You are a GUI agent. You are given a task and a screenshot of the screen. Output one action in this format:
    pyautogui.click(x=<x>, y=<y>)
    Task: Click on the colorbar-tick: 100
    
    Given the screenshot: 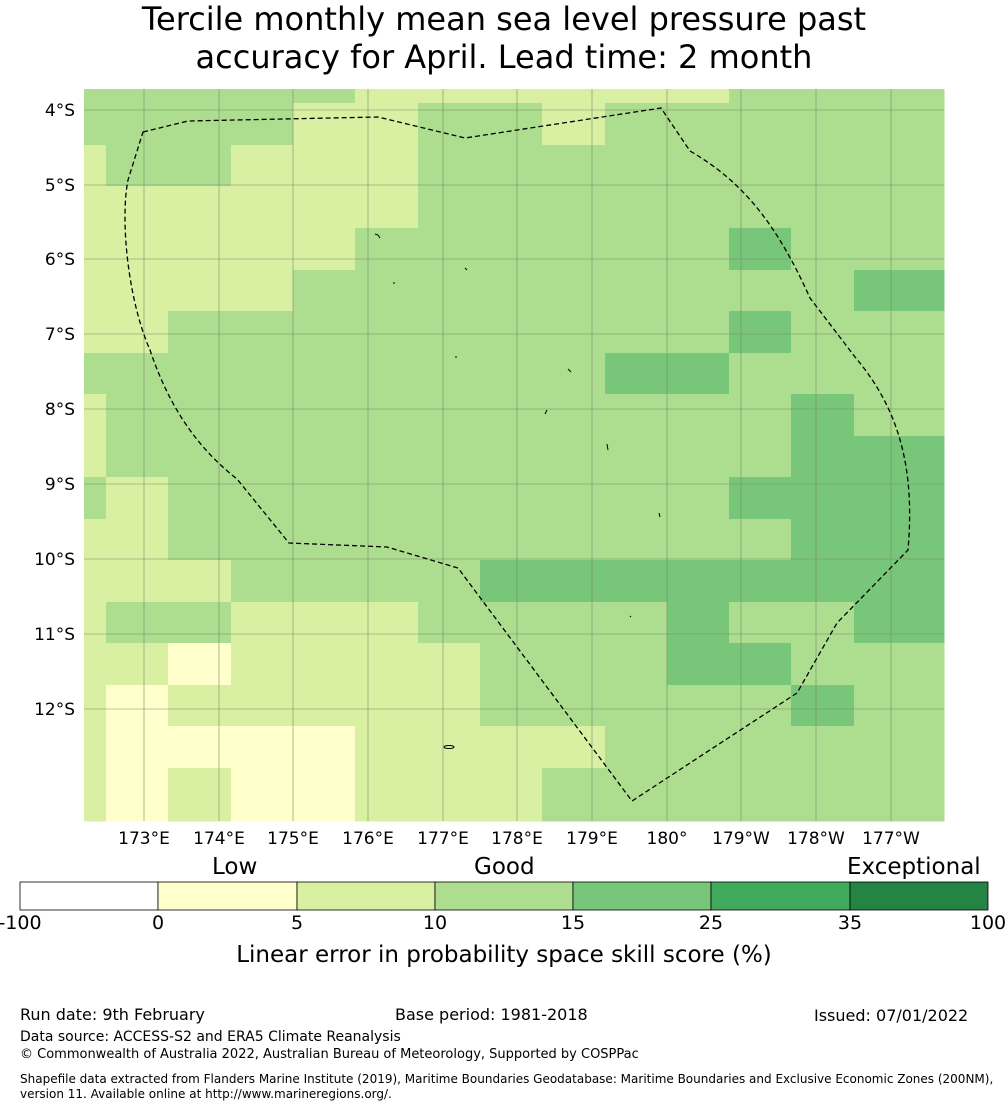 What is the action you would take?
    pyautogui.click(x=988, y=923)
    